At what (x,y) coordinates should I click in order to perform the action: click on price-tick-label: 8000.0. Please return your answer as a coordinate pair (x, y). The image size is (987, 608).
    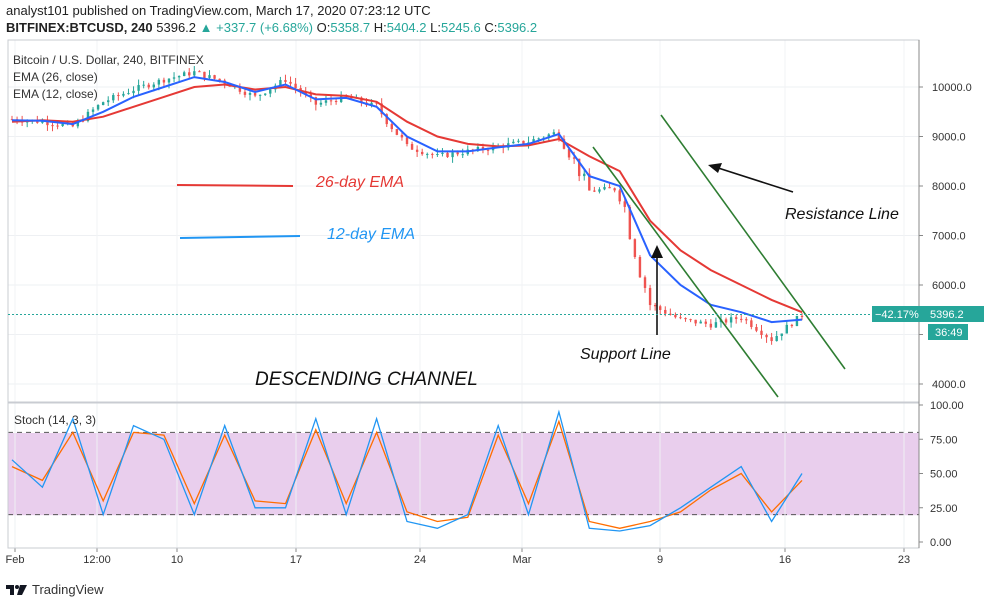
    Looking at the image, I should click on (949, 187).